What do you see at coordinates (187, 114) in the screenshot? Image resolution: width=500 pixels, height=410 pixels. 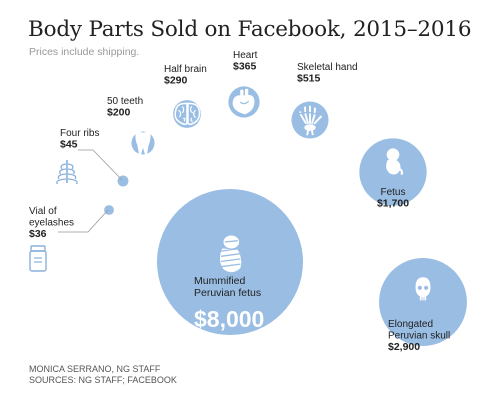 I see `brain-icon` at bounding box center [187, 114].